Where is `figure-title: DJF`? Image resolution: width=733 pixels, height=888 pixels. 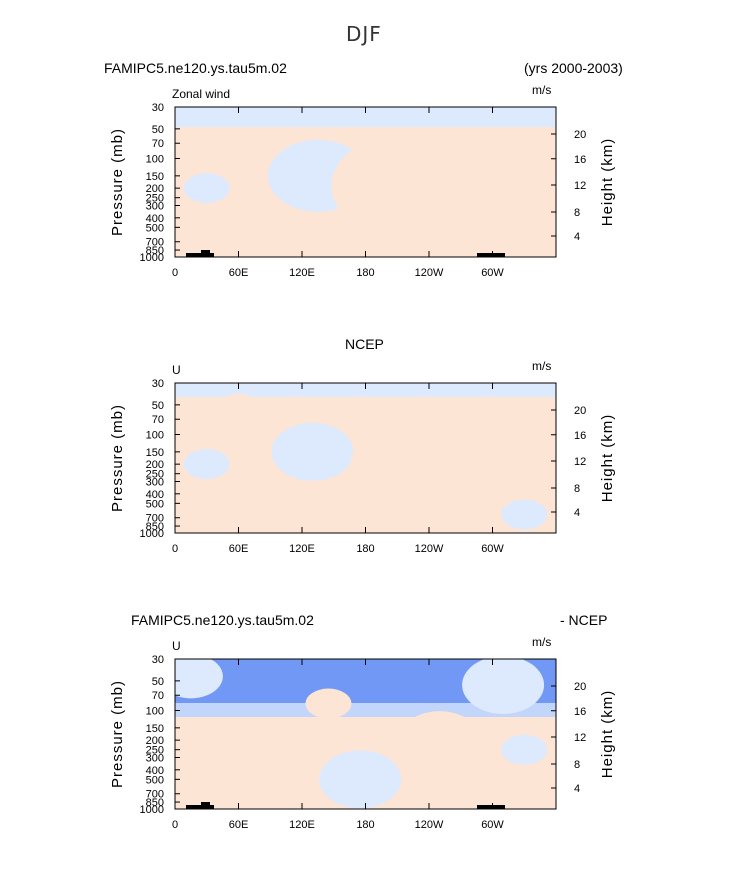
figure-title: DJF is located at coordinates (364, 34).